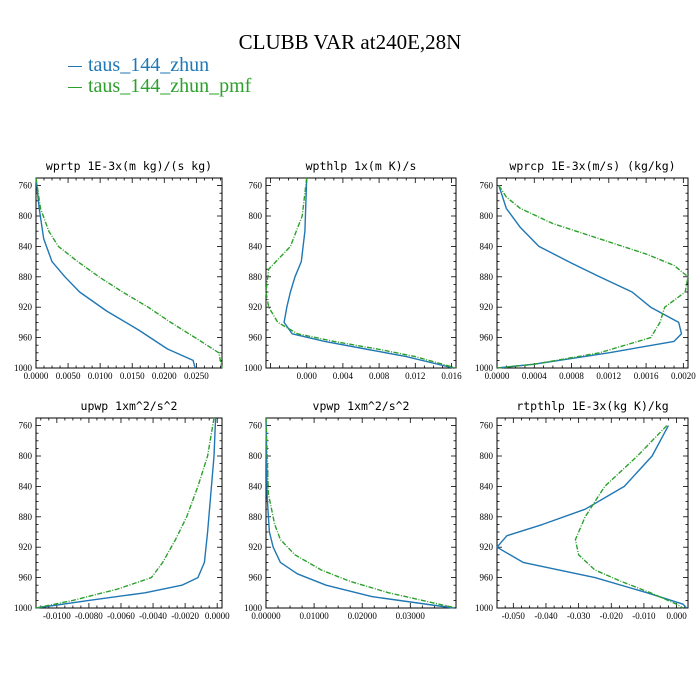 The height and width of the screenshot is (700, 700). What do you see at coordinates (612, 616) in the screenshot?
I see `x-tick-label: -0.020` at bounding box center [612, 616].